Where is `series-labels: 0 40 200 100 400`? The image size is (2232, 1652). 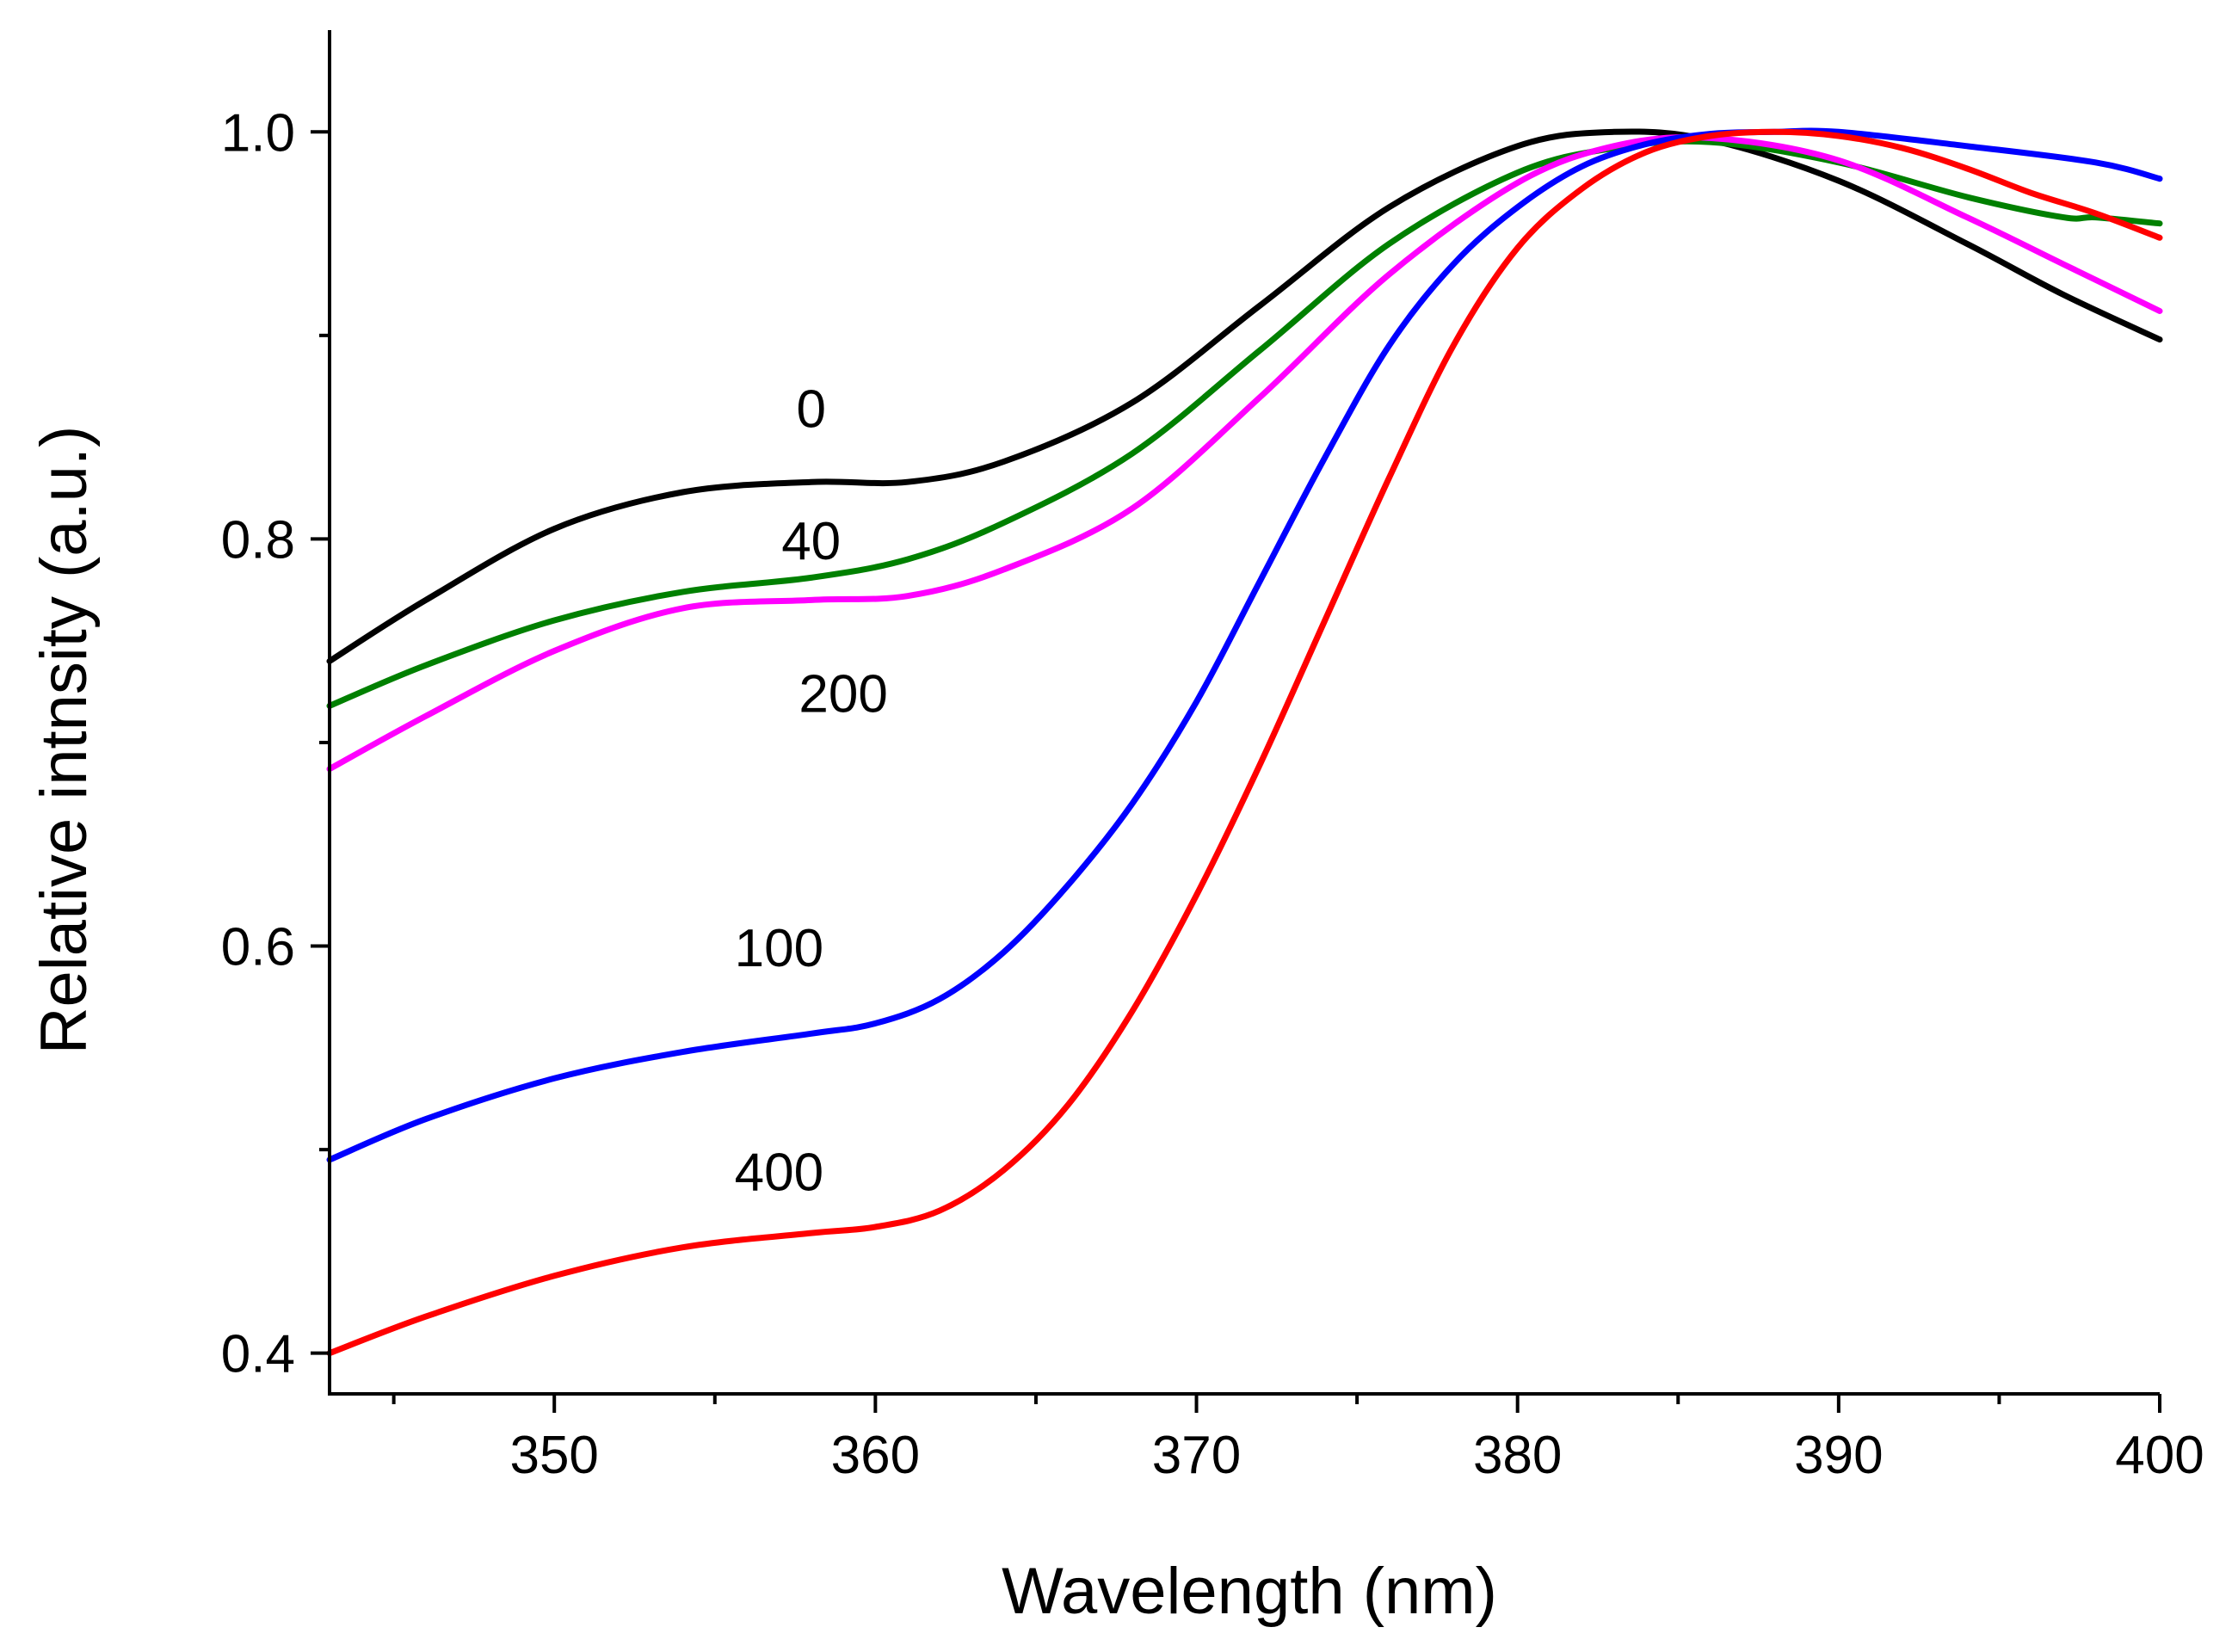
series-labels: 0 40 200 100 400 is located at coordinates (811, 790).